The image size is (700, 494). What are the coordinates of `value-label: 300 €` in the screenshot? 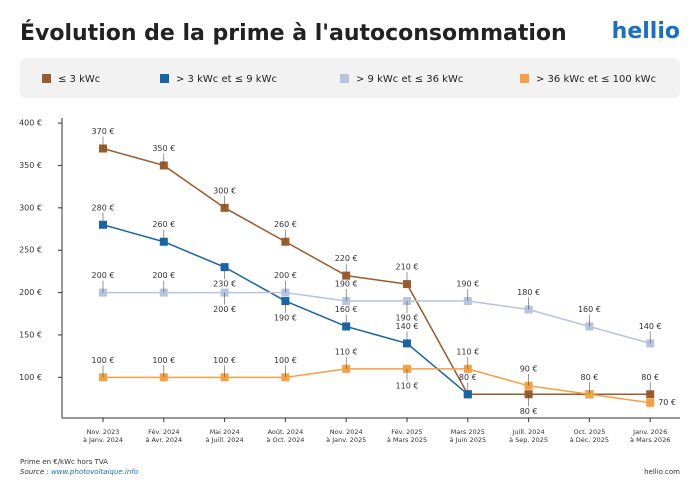 It's located at (224, 190).